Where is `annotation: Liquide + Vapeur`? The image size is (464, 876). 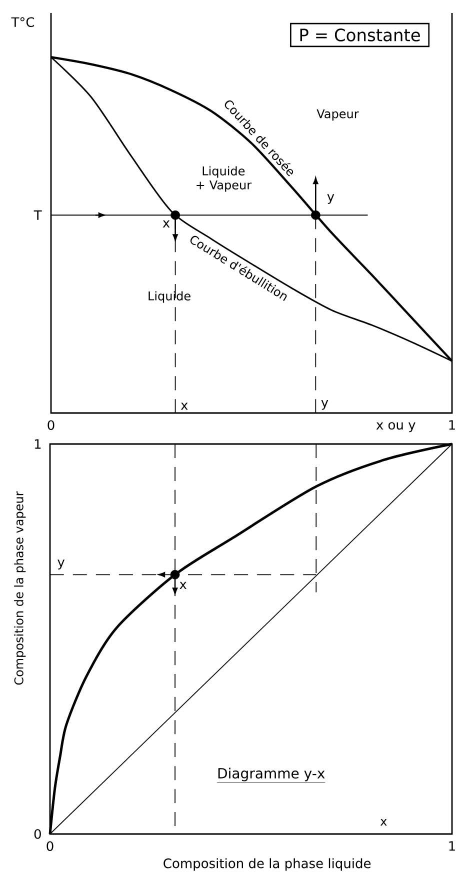
annotation: Liquide + Vapeur is located at coordinates (224, 179).